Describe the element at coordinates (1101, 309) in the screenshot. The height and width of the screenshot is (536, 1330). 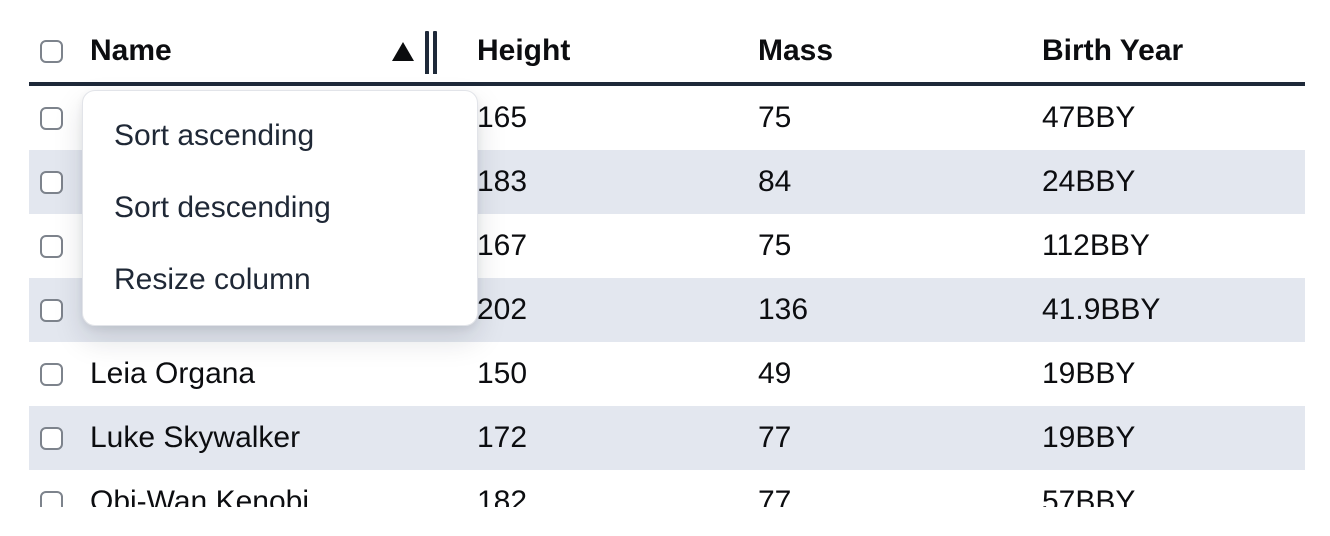
I see `row-birth-year-cell: 41.9BBY` at that location.